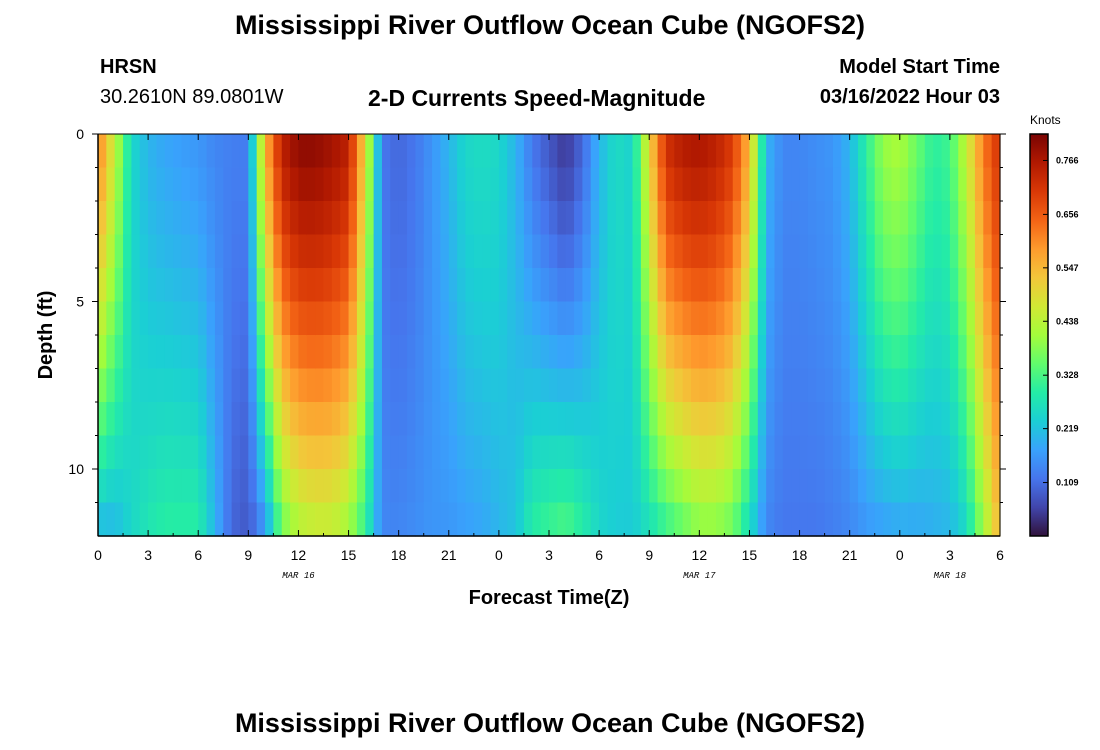  What do you see at coordinates (449, 555) in the screenshot?
I see `x-tick-label: 21` at bounding box center [449, 555].